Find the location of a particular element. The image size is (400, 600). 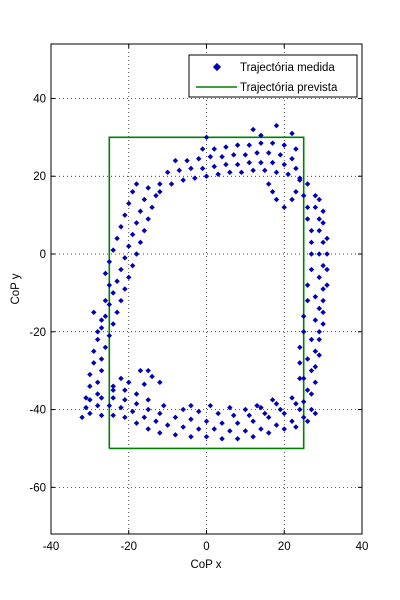

legend-label-predicted: Trajectória prevista is located at coordinates (289, 88).